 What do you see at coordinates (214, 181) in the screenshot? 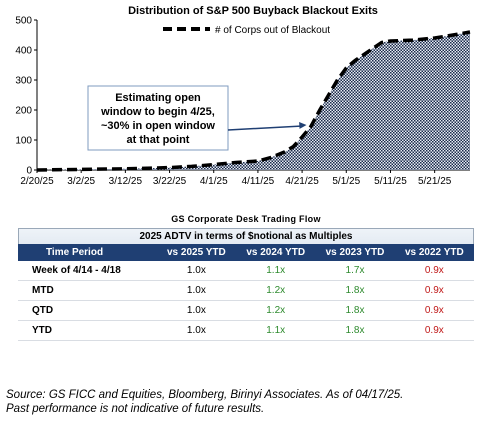
I see `x-tick-label: 4/1/25` at bounding box center [214, 181].